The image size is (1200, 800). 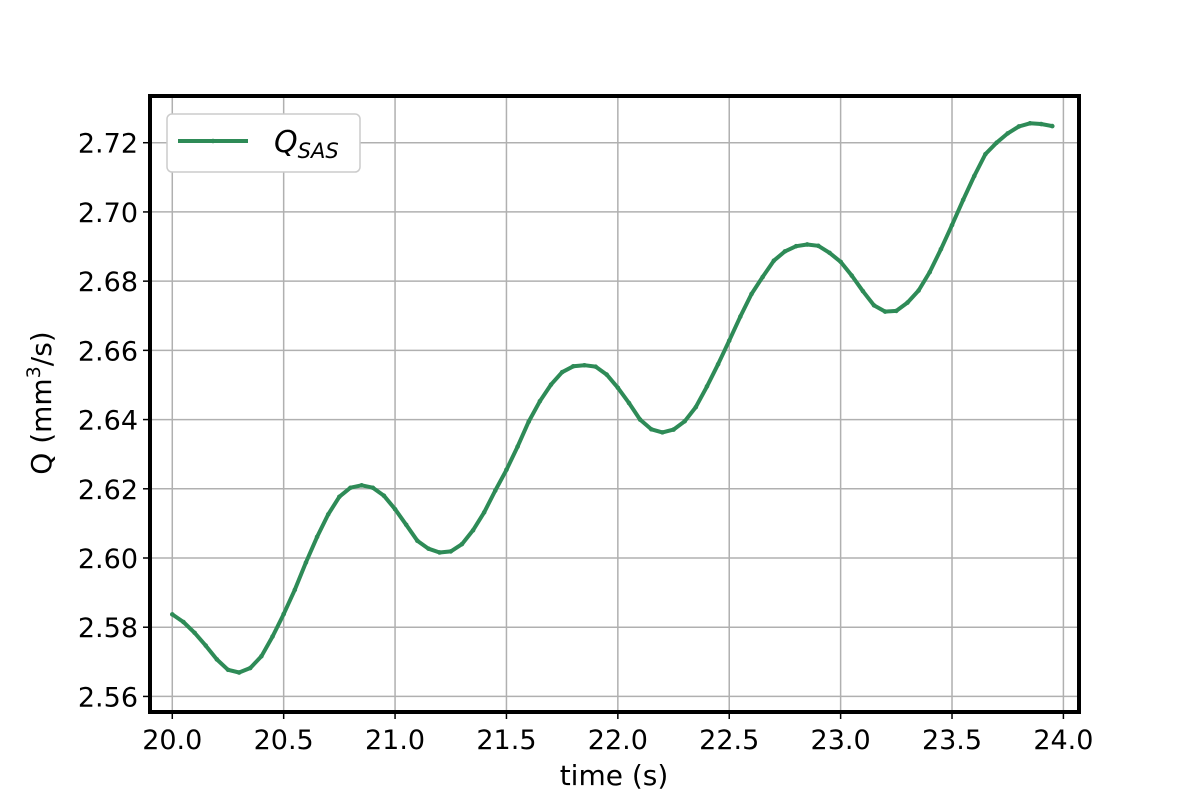 What do you see at coordinates (108, 559) in the screenshot?
I see `y-tick-label: 2.60` at bounding box center [108, 559].